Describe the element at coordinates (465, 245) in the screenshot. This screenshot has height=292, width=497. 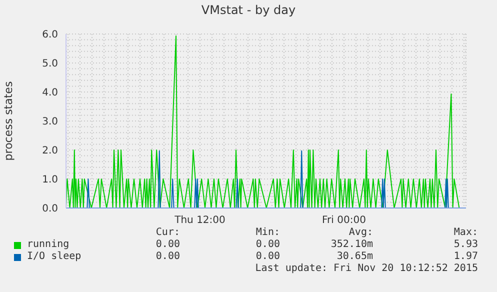
I see `text: 5.93` at that location.